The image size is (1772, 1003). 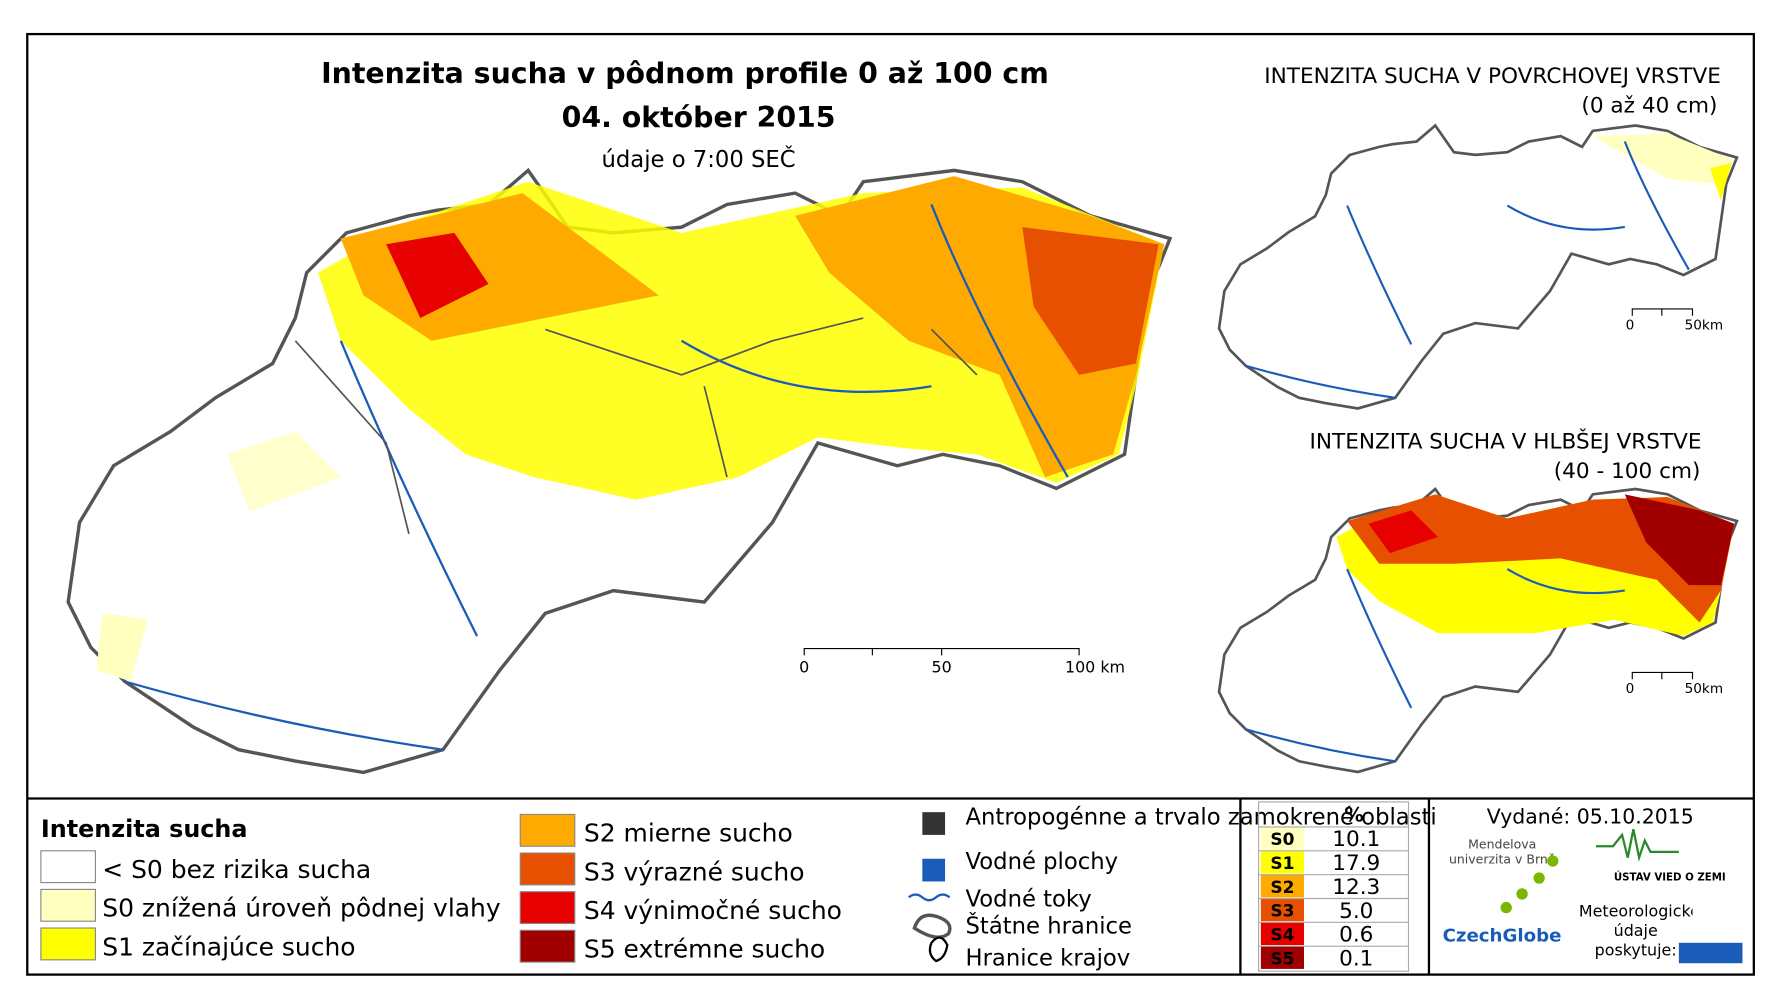 What do you see at coordinates (228, 946) in the screenshot?
I see `legend-label: S1 začínajúce sucho` at bounding box center [228, 946].